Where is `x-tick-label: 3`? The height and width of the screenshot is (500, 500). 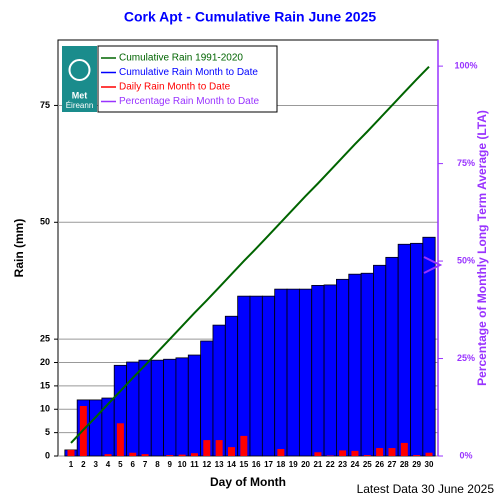
x-tick-label: 3 is located at coordinates (95, 464).